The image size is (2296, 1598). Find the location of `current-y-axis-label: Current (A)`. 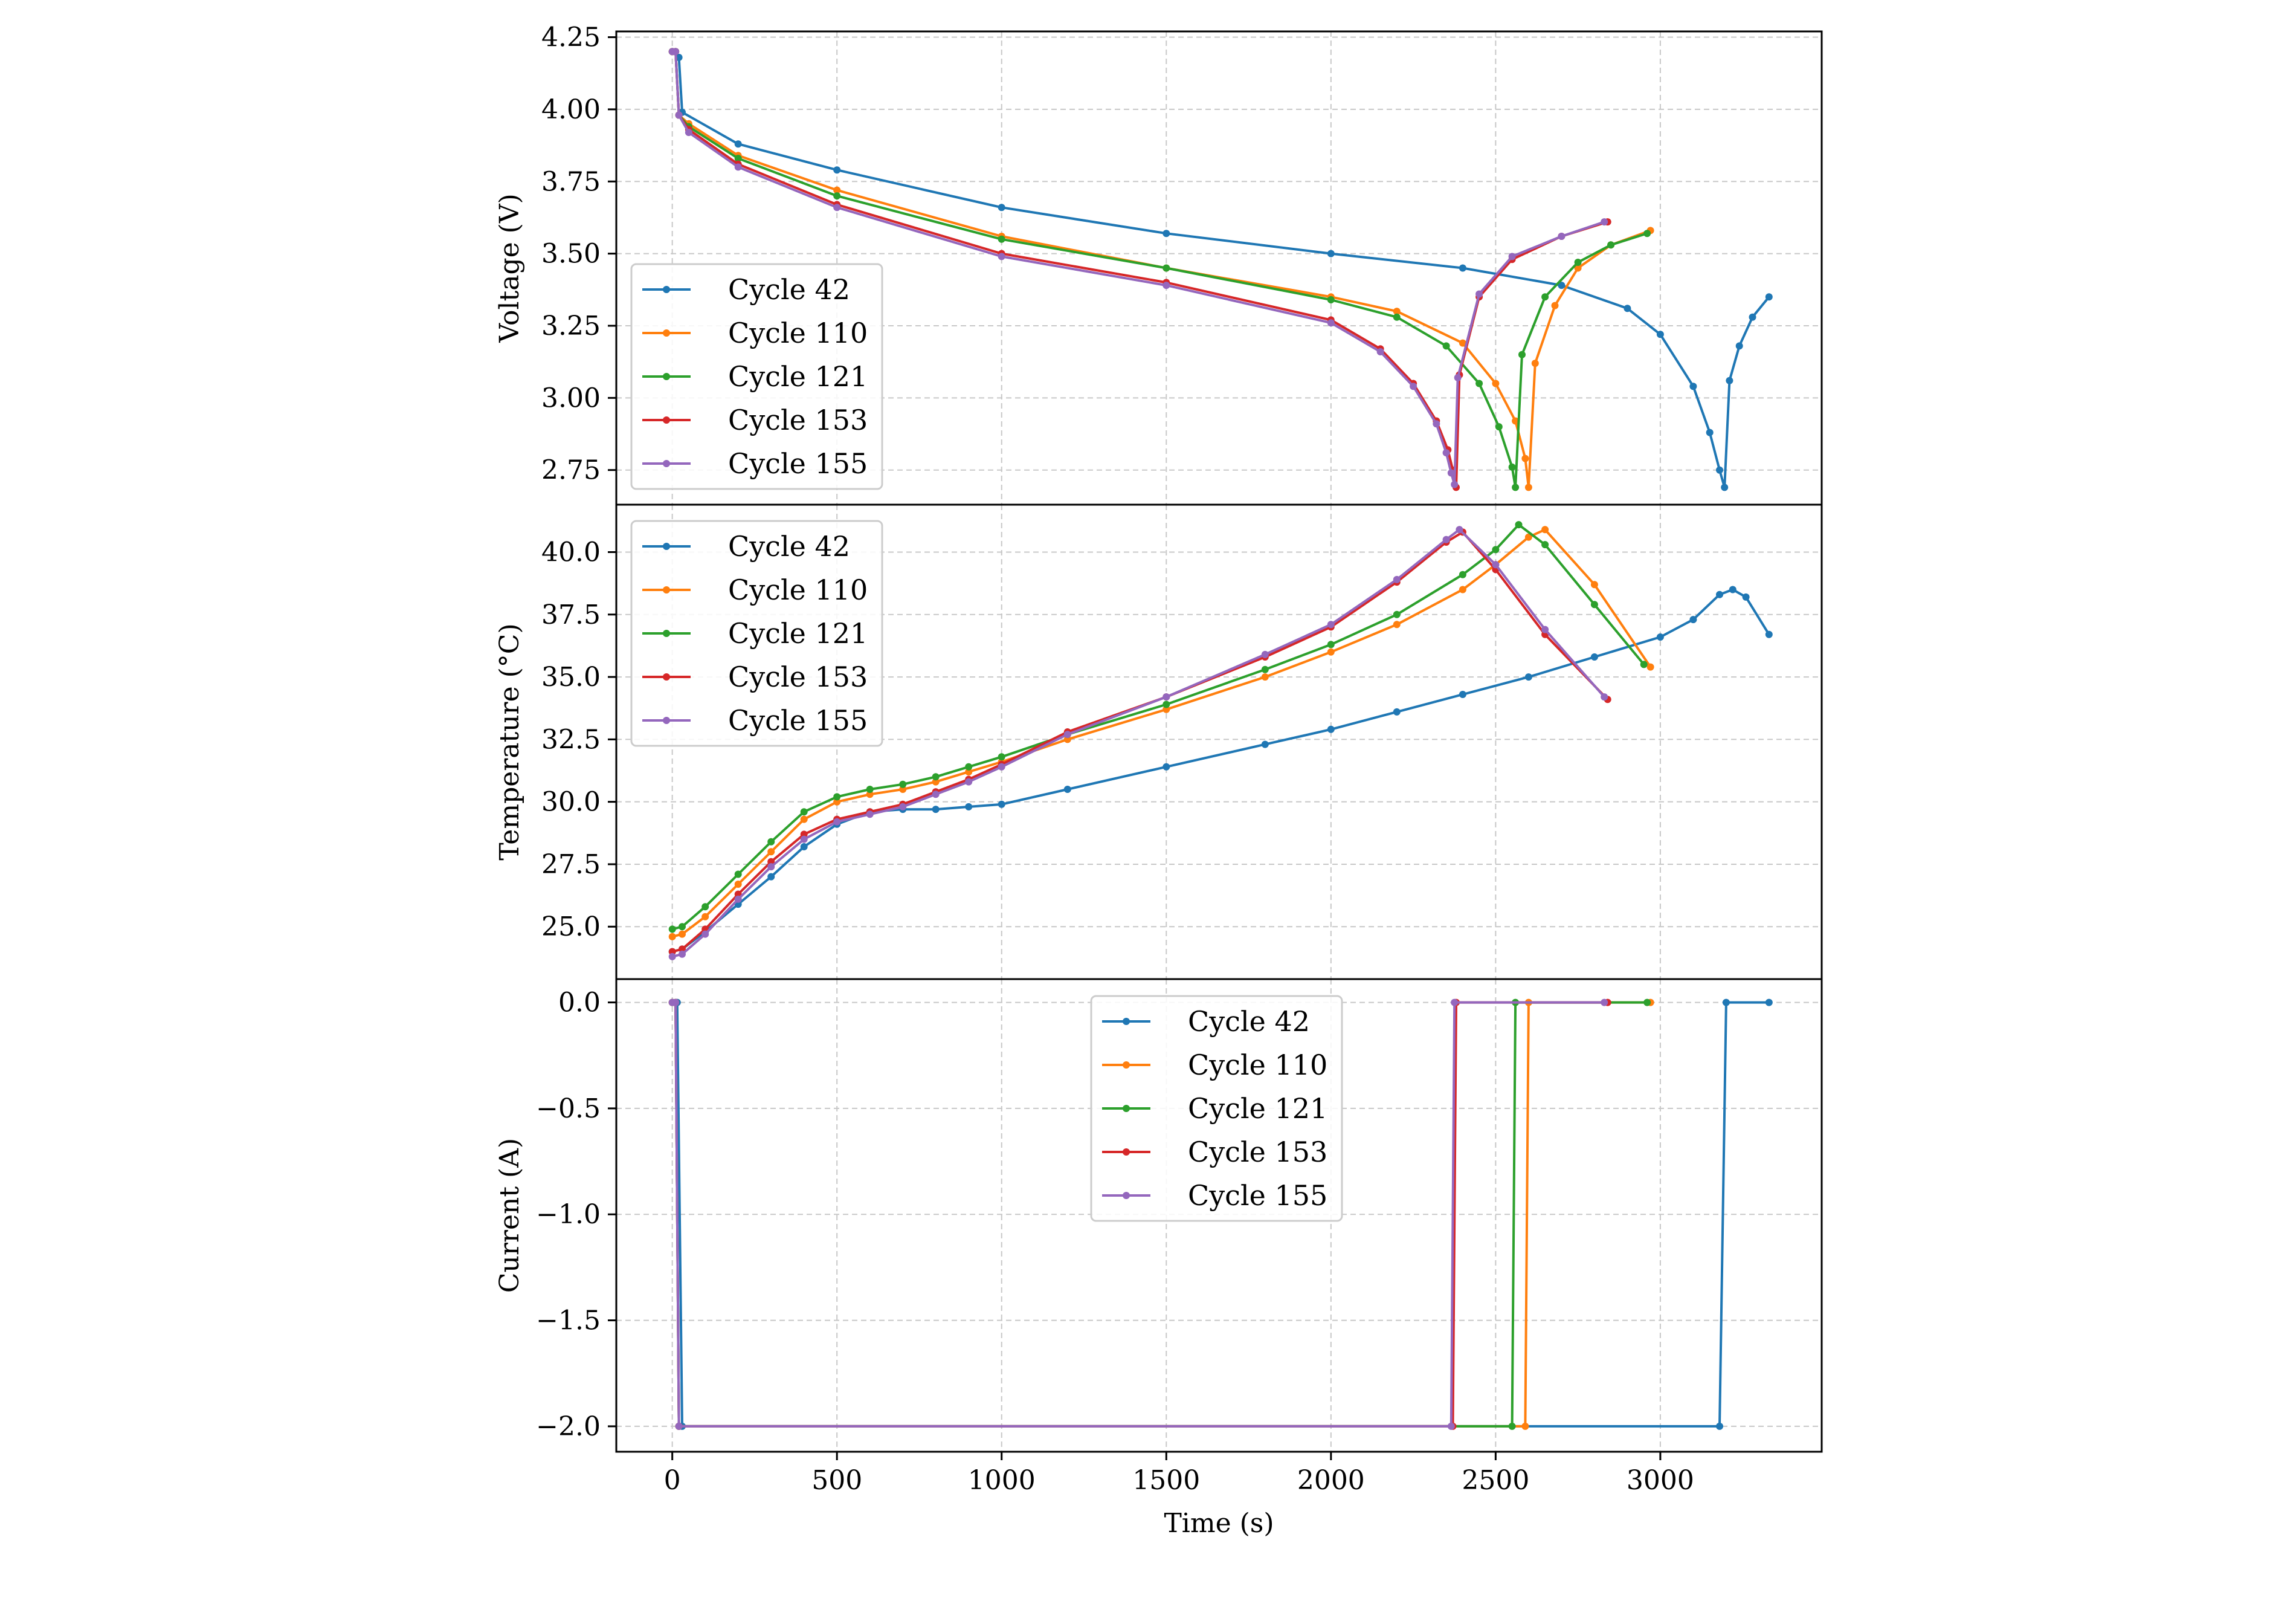

current-y-axis-label: Current (A) is located at coordinates (509, 1215).